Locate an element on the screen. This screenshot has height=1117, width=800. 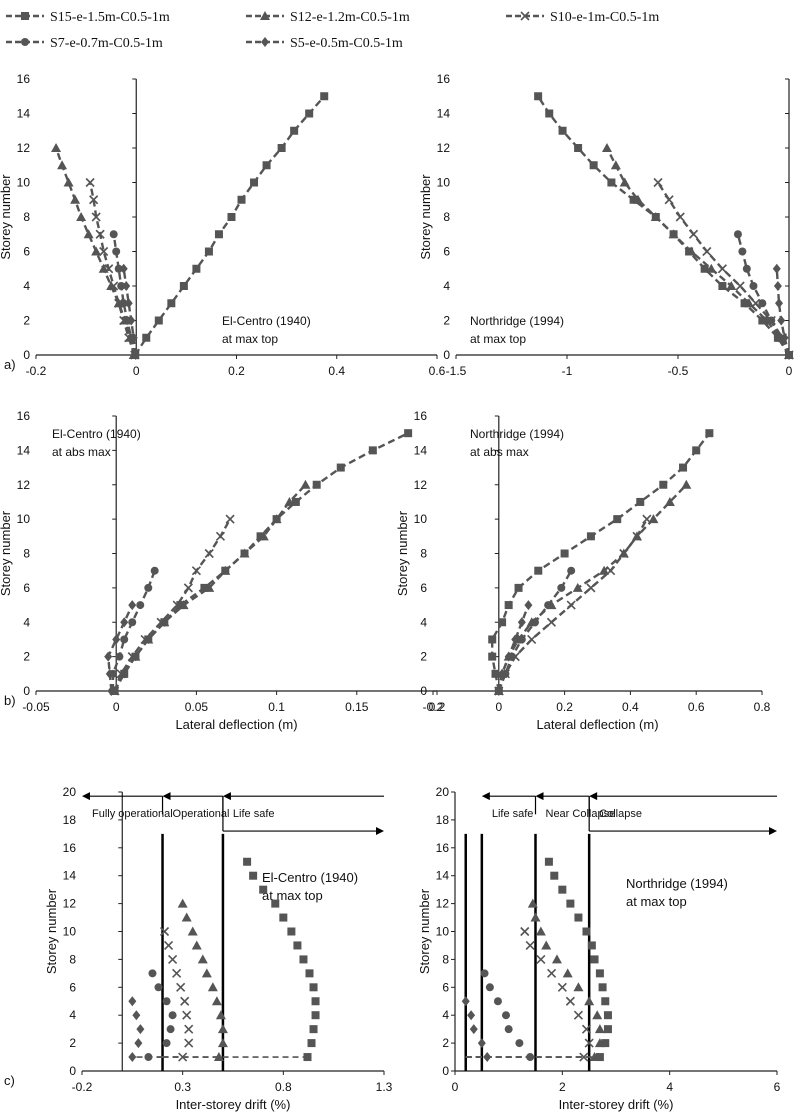
annotation-text: Northridge (1994) is located at coordinates (517, 321).